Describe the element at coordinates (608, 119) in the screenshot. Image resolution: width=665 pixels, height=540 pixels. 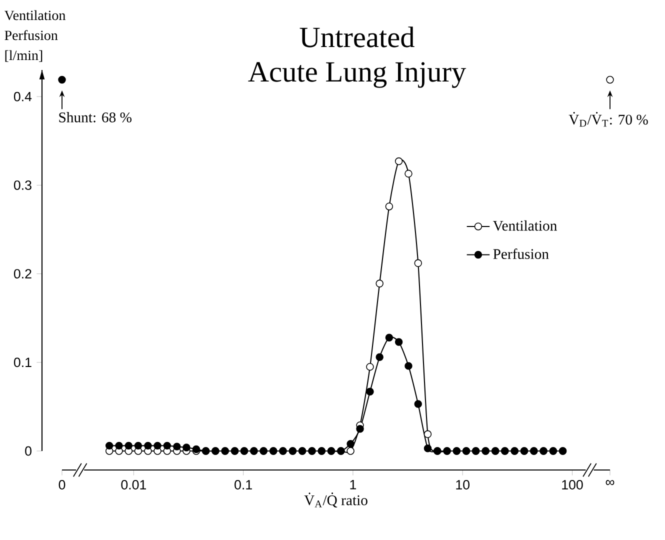
I see `annotation: V̇$_{D}$/V̇$_{T}$: 70 %` at that location.